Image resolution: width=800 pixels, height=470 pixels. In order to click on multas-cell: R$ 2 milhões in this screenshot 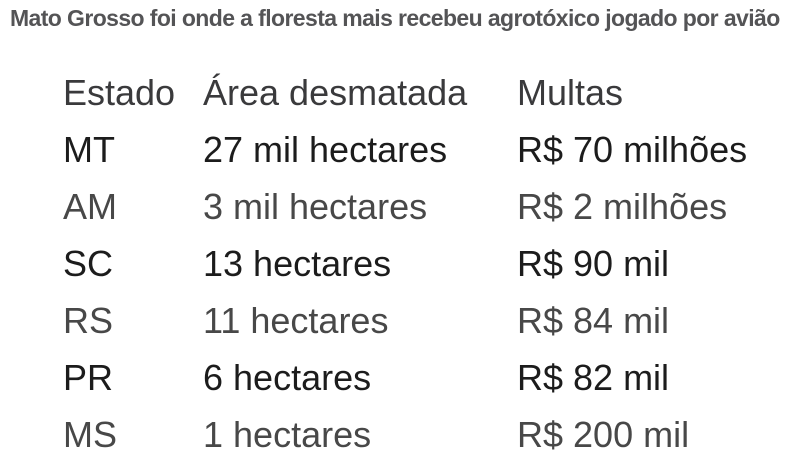, I will do `click(622, 206)`.